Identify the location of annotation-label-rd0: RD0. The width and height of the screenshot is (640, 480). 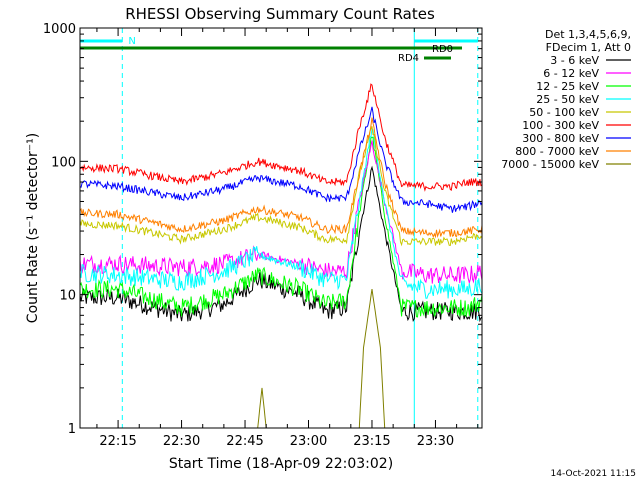
(442, 49).